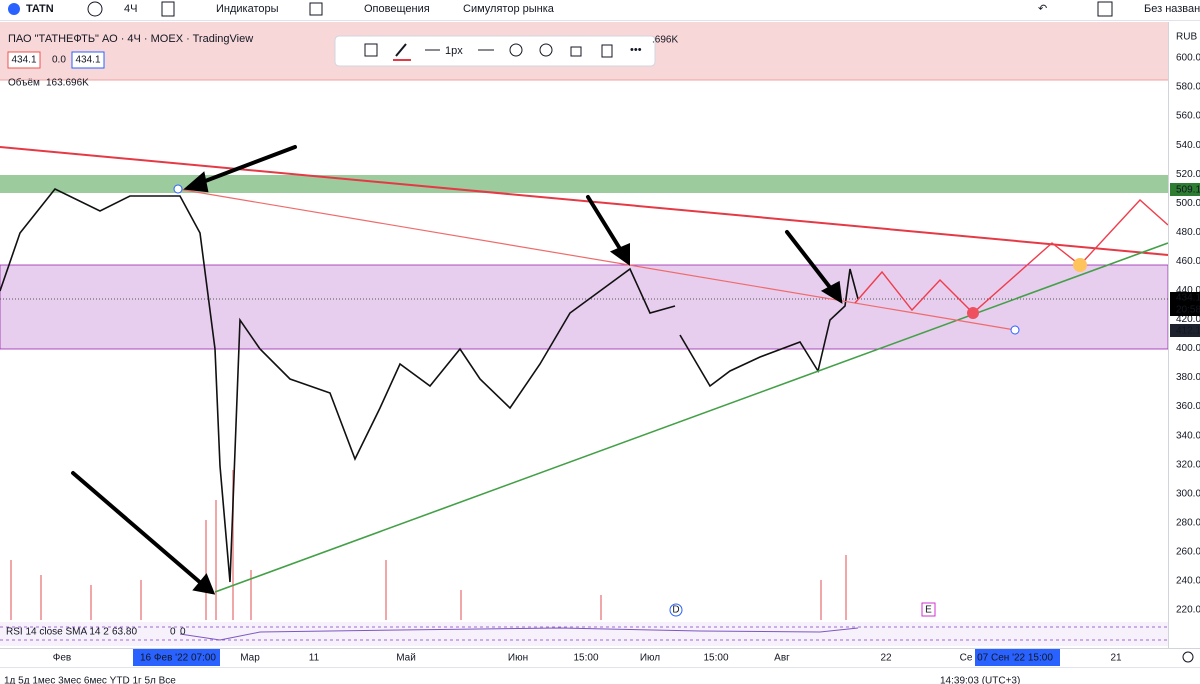  Describe the element at coordinates (518, 658) in the screenshot. I see `time-label: Июн` at that location.